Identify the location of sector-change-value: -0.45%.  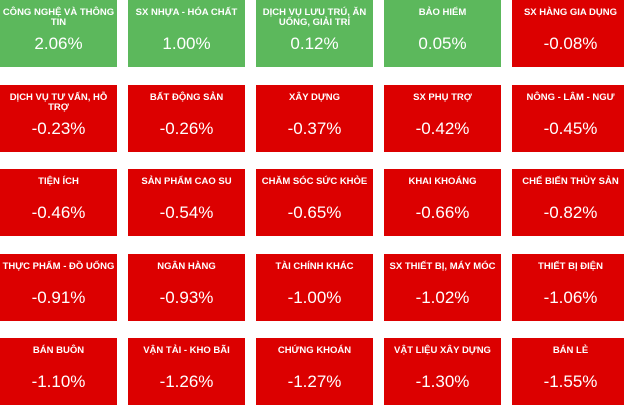
(570, 128).